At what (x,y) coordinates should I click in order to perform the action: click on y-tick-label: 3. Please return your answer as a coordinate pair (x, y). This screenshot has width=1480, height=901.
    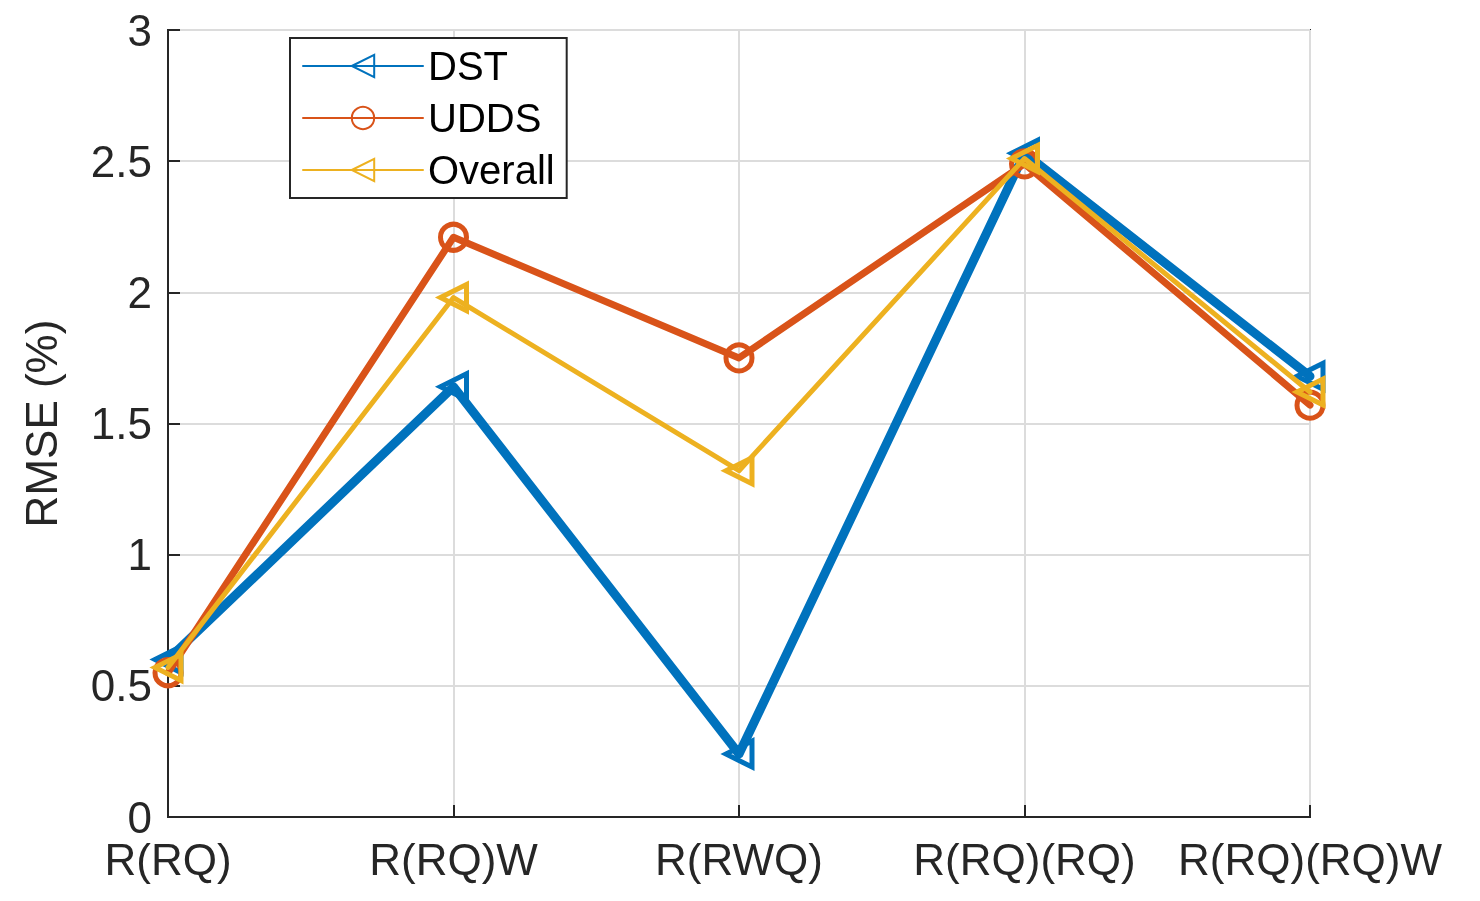
    Looking at the image, I should click on (139, 30).